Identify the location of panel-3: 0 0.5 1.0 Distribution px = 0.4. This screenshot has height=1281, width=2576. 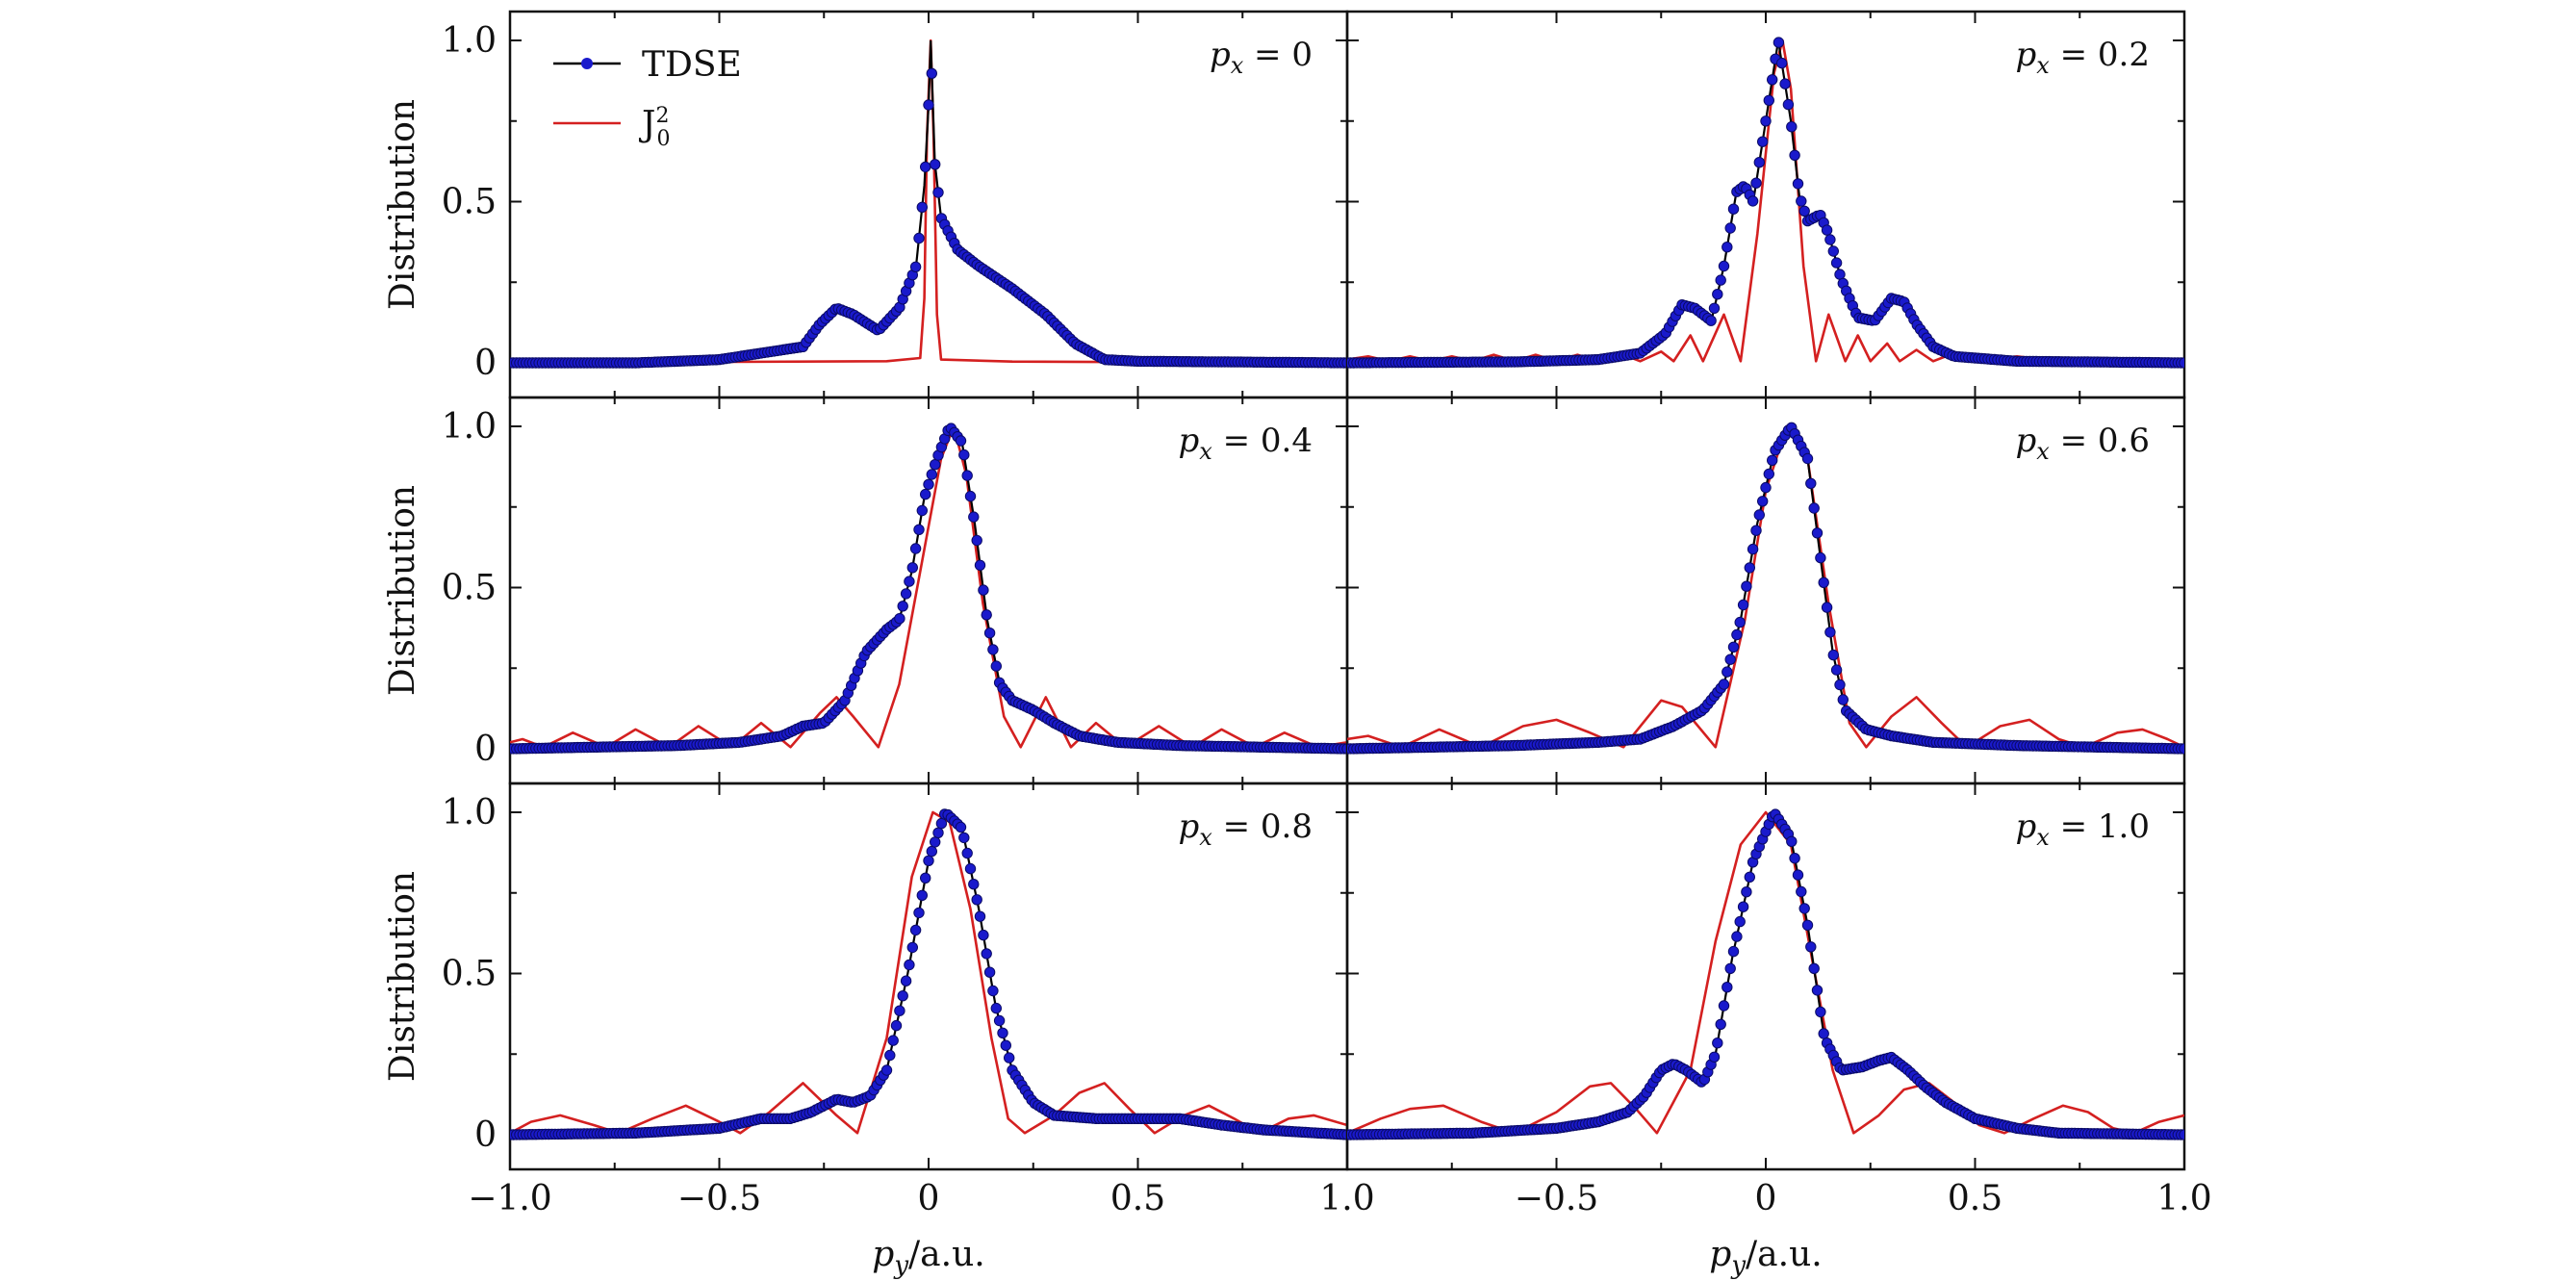
(866, 591).